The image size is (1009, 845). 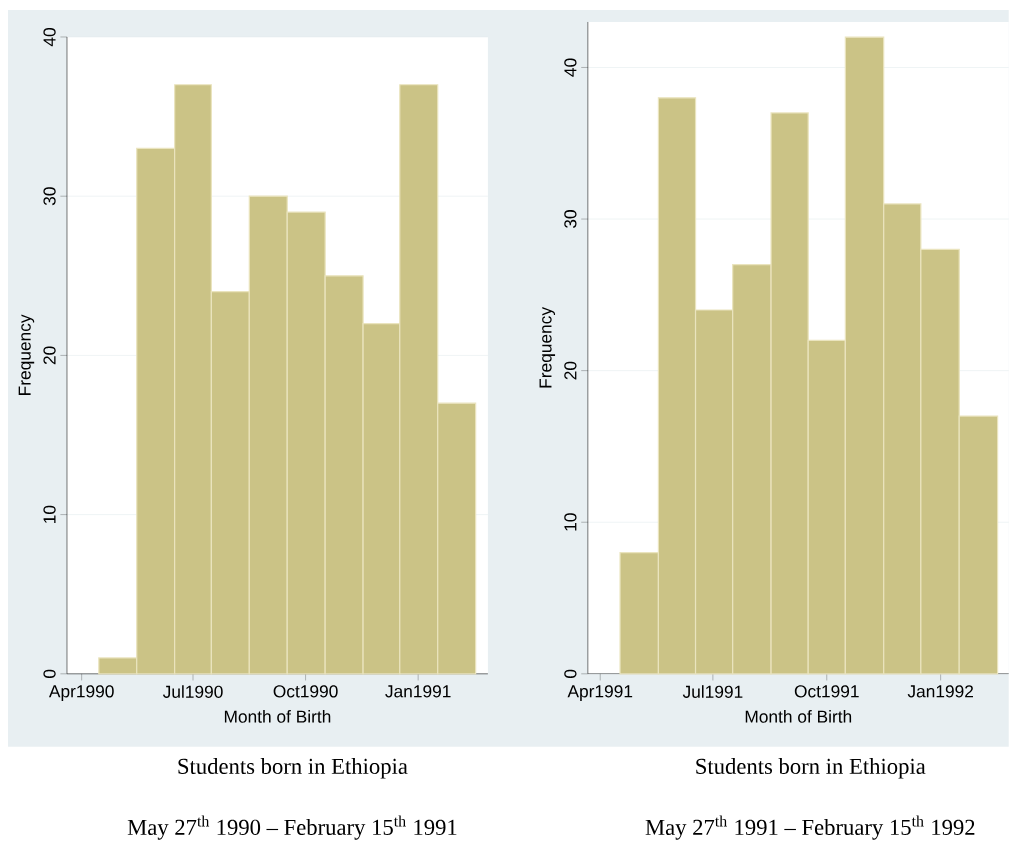 I want to click on x-tick-label: Apr1991, so click(x=600, y=693).